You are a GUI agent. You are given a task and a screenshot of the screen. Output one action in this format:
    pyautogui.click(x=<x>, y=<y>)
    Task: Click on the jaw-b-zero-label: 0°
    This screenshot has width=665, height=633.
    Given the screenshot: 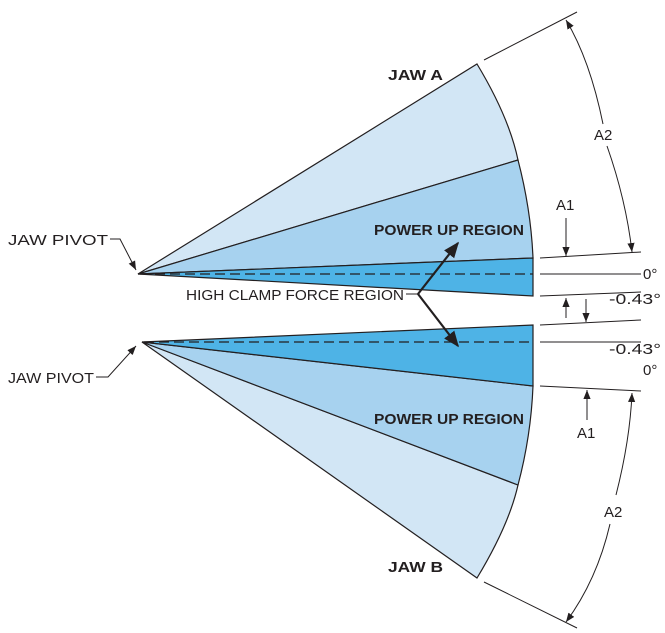 What is the action you would take?
    pyautogui.click(x=650, y=370)
    